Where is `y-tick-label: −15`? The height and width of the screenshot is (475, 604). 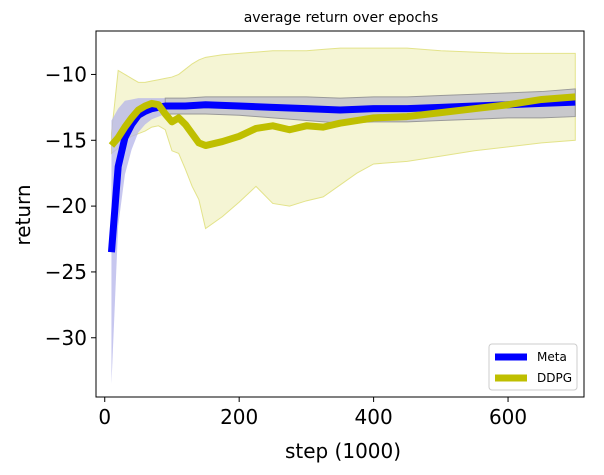
y-tick-label: −15 is located at coordinates (66, 140).